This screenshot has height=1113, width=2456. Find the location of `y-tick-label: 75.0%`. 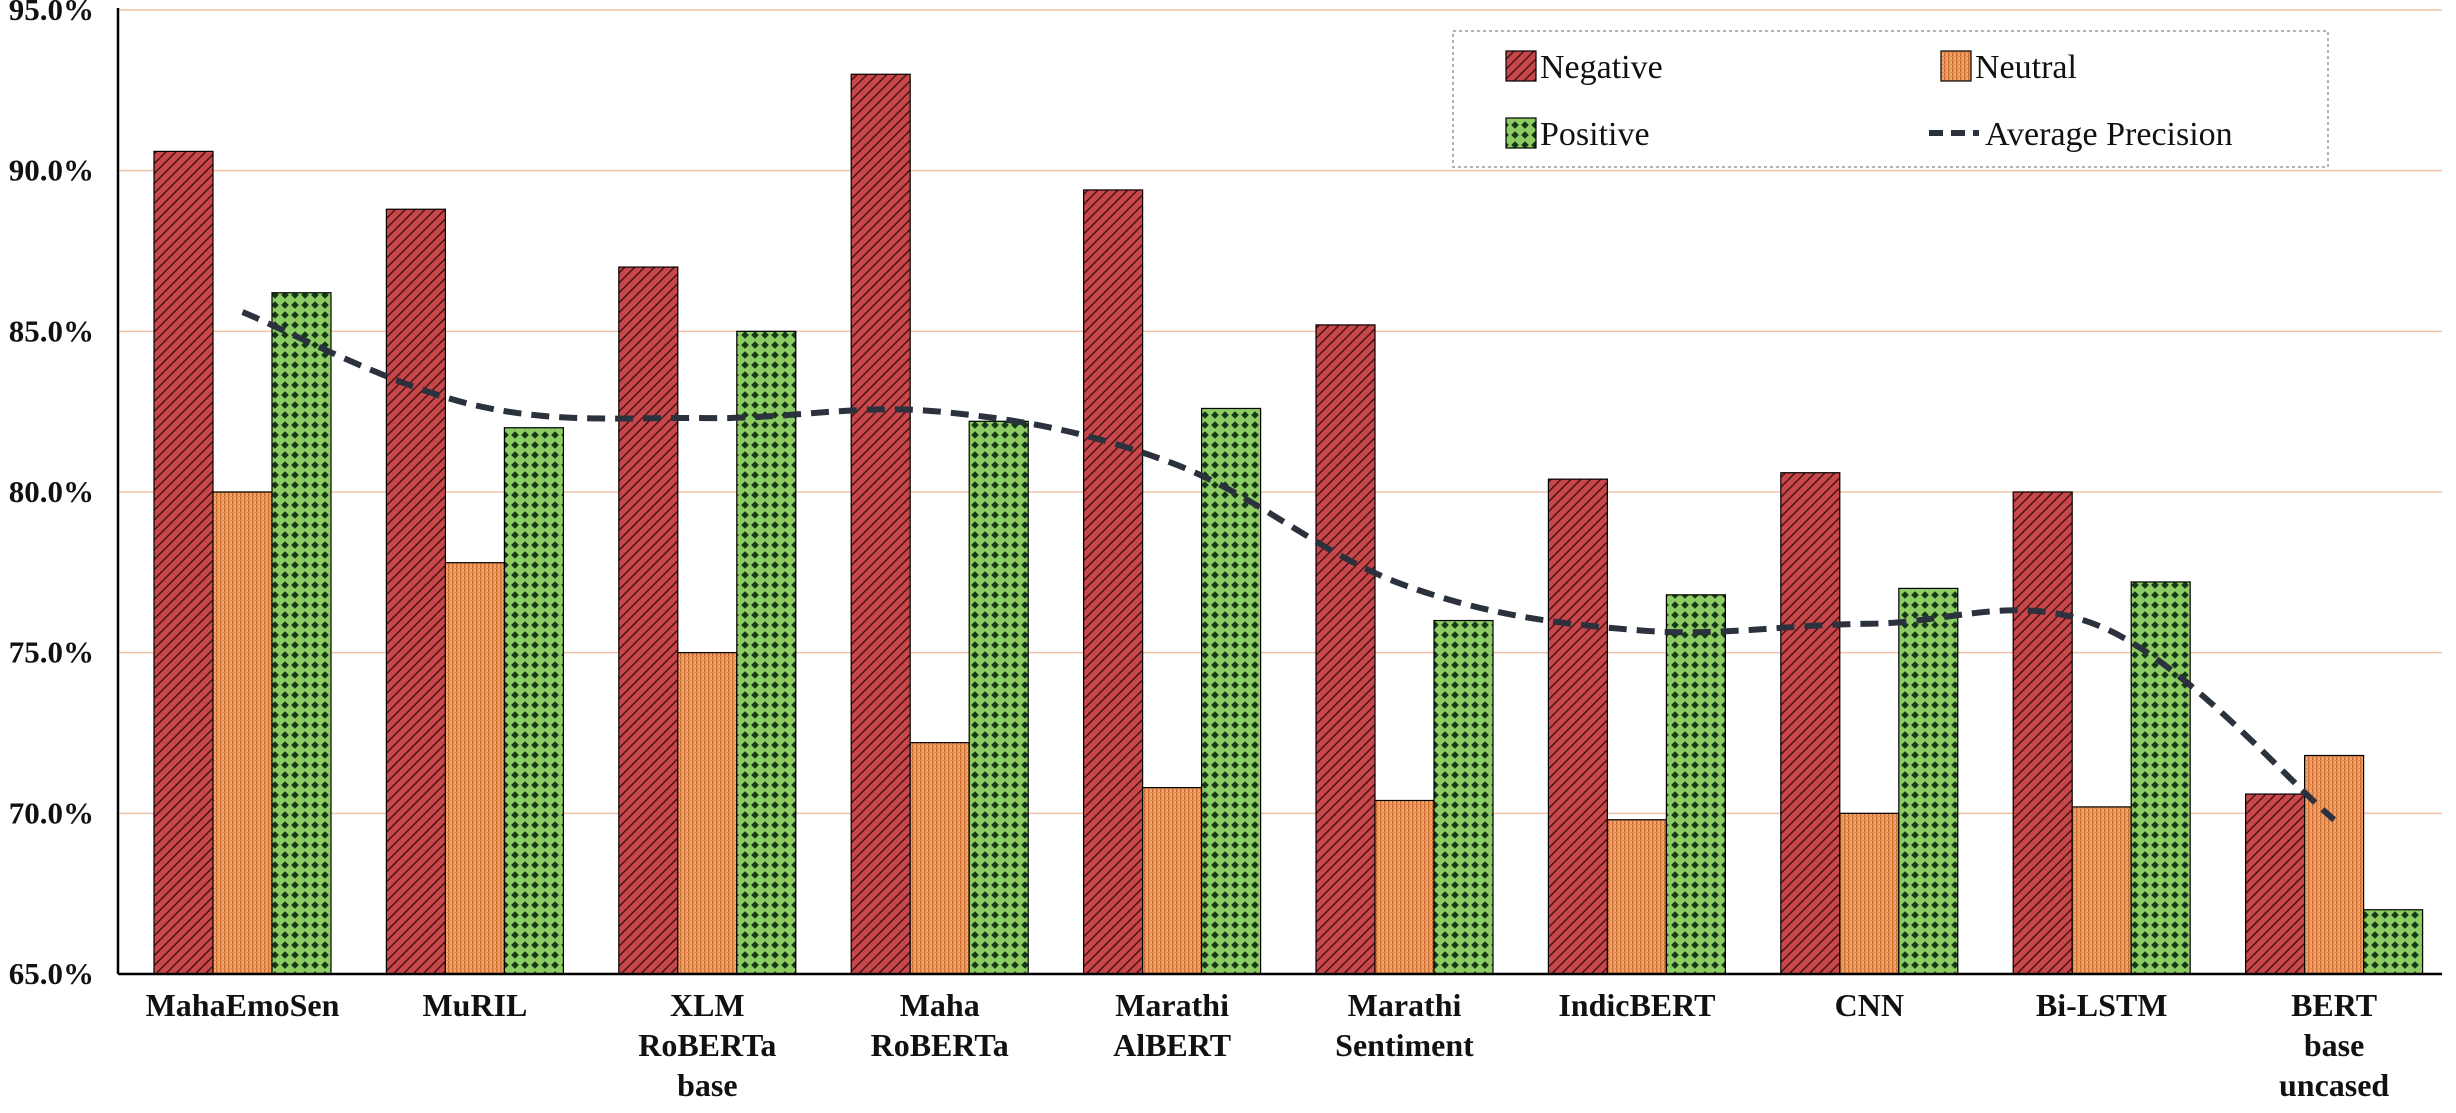

y-tick-label: 75.0% is located at coordinates (51, 652).